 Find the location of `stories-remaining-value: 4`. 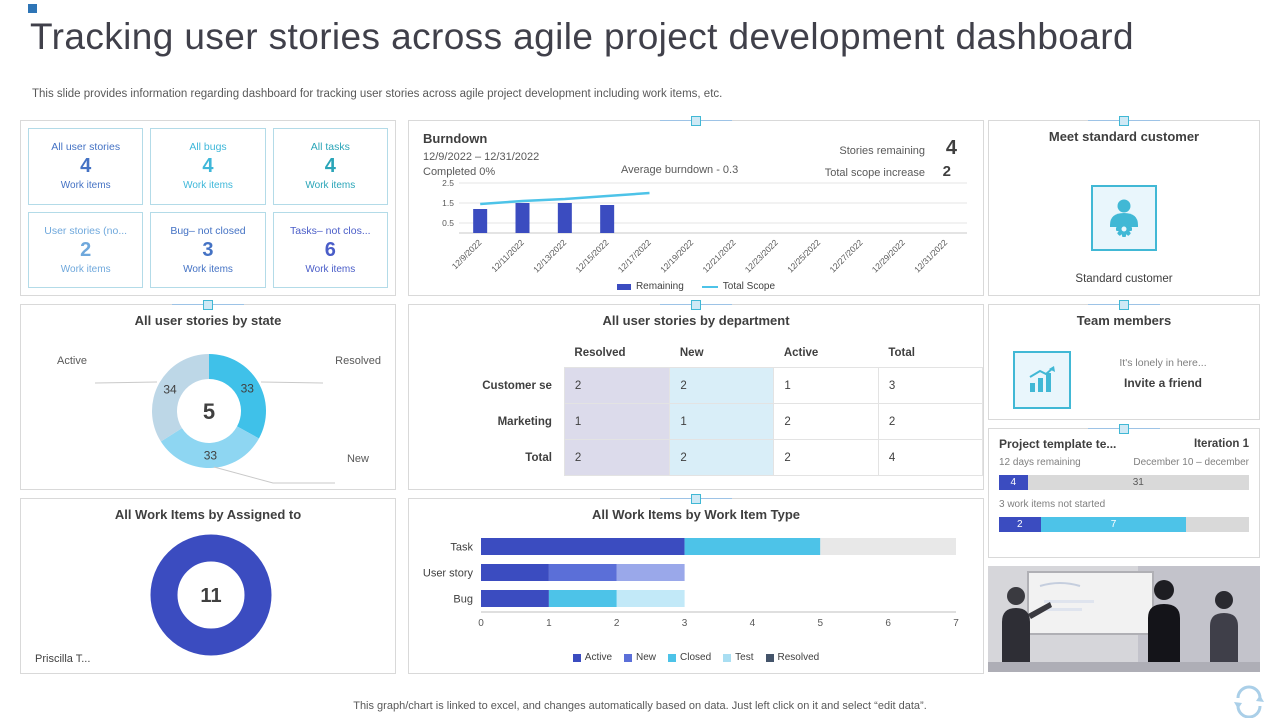

stories-remaining-value: 4 is located at coordinates (951, 148).